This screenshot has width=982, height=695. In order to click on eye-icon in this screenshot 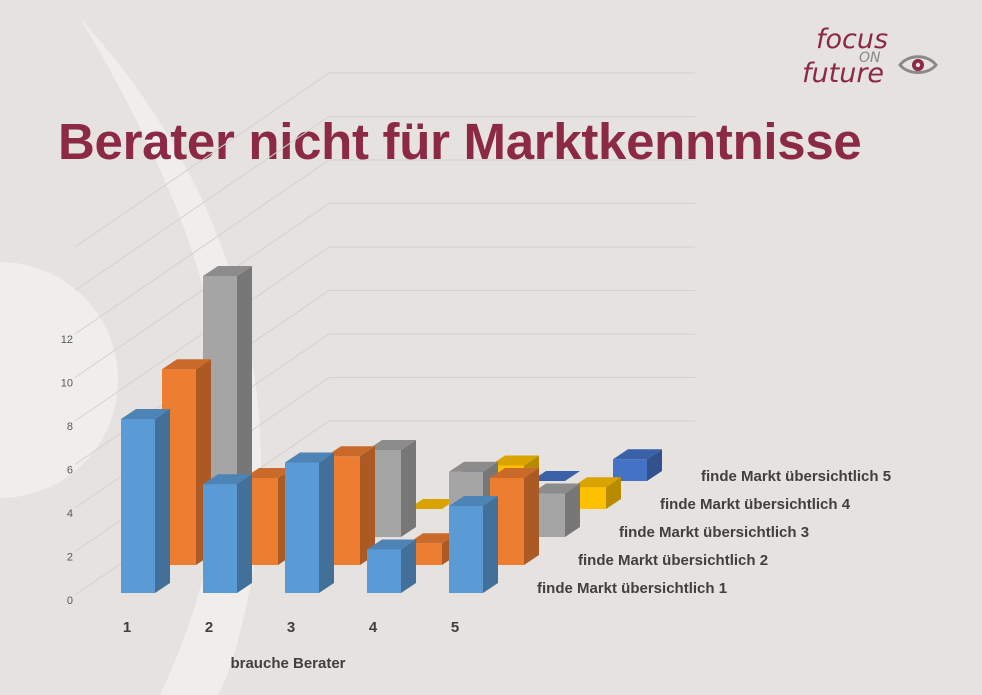, I will do `click(918, 64)`.